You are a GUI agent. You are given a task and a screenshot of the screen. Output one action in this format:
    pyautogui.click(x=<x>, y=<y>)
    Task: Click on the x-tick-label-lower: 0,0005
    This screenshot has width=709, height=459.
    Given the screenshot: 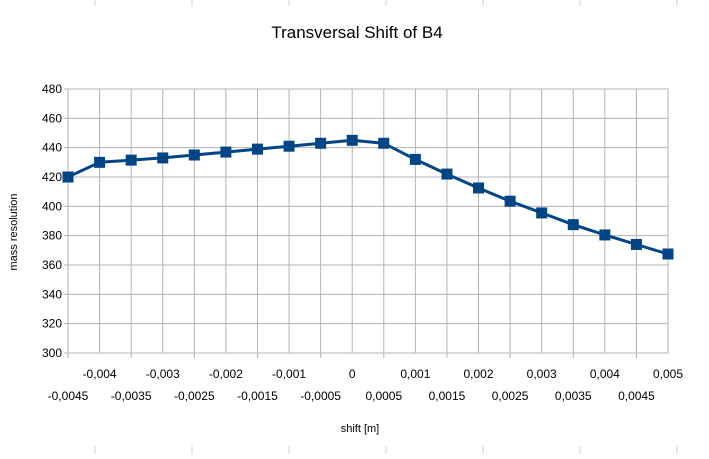 What is the action you would take?
    pyautogui.click(x=383, y=396)
    